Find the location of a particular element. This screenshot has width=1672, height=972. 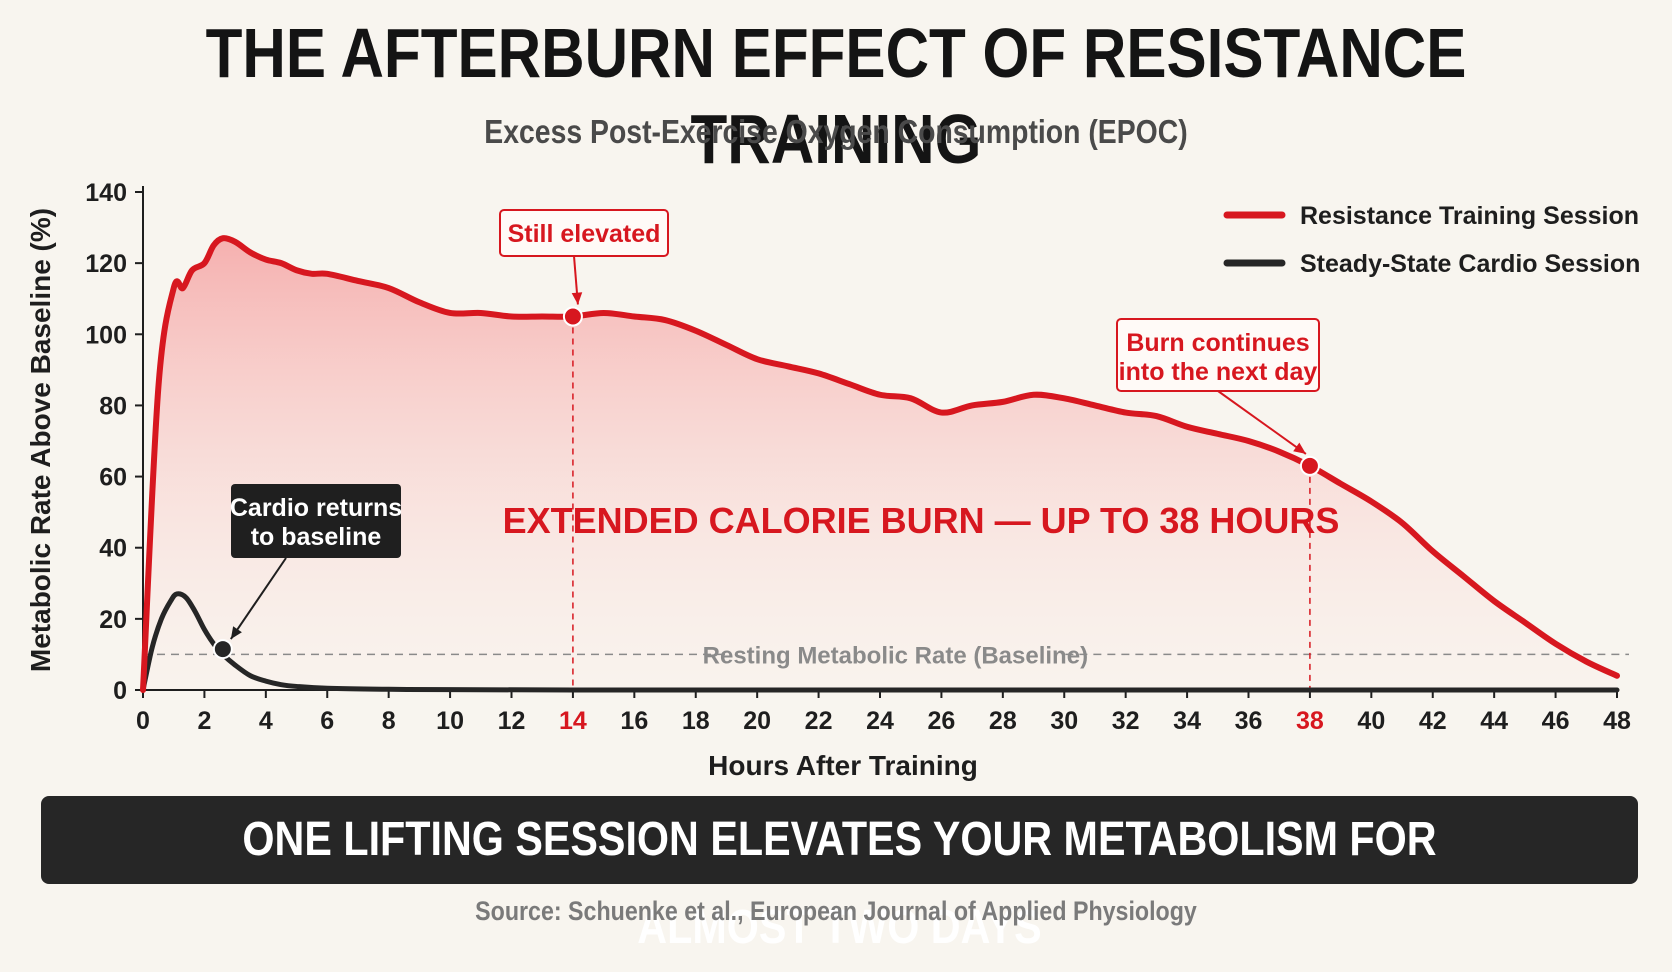

legend-label: Resistance Training Session is located at coordinates (1469, 216).